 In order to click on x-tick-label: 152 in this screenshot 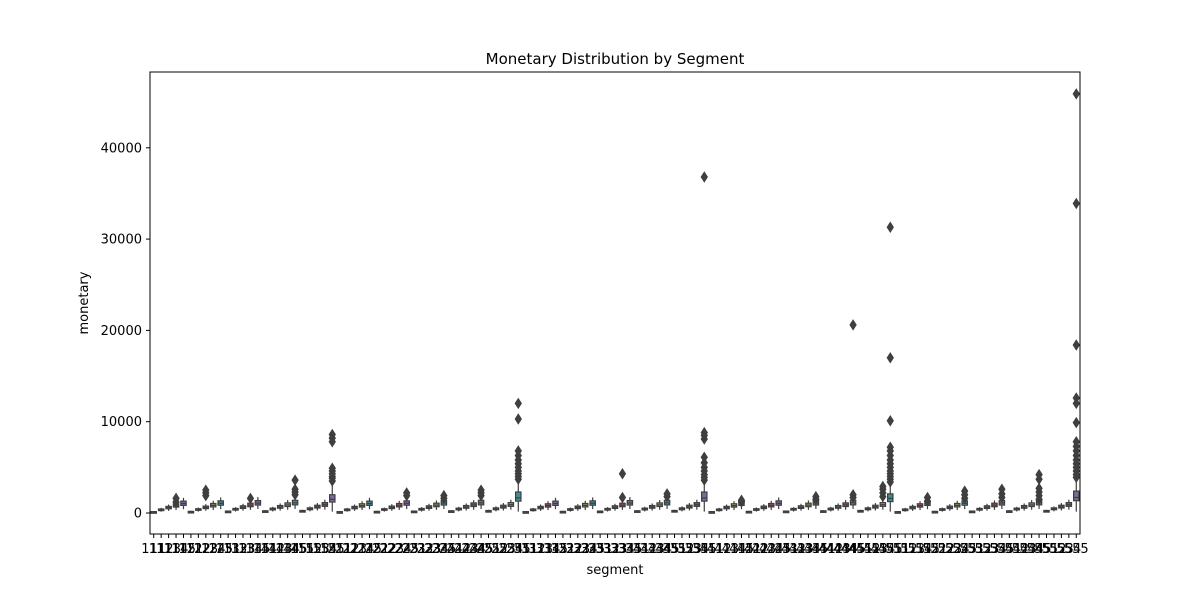, I will do `click(310, 549)`.